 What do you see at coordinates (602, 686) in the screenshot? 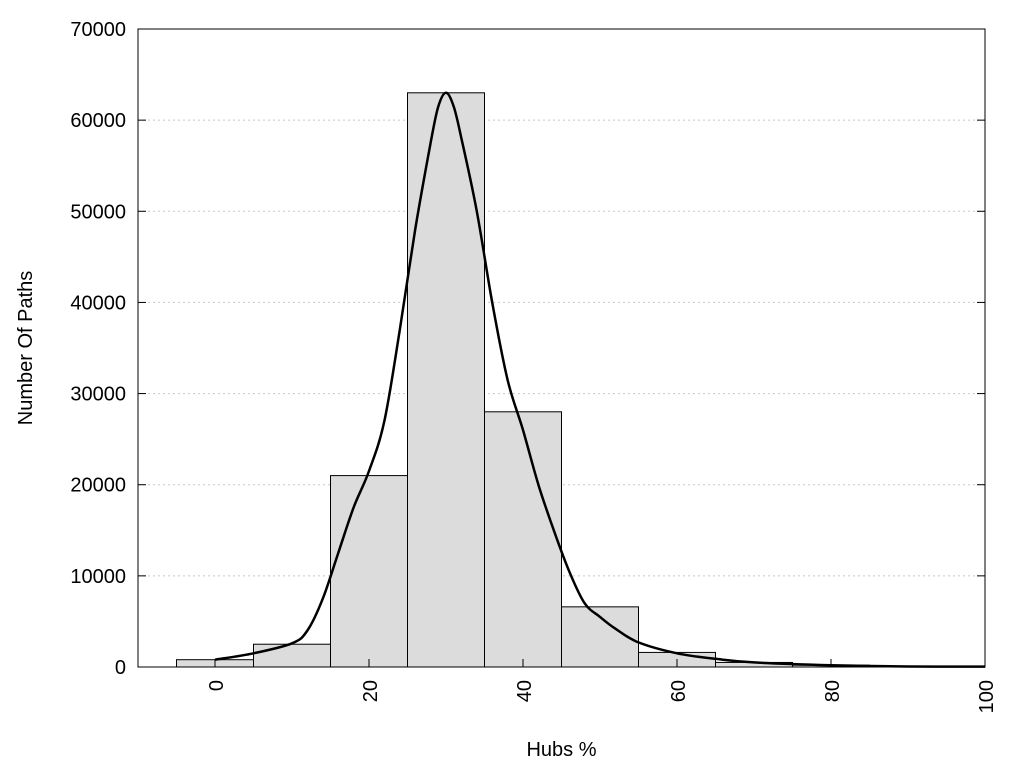
I see `x-axis-ticks: 0 20 40 60 80 100` at bounding box center [602, 686].